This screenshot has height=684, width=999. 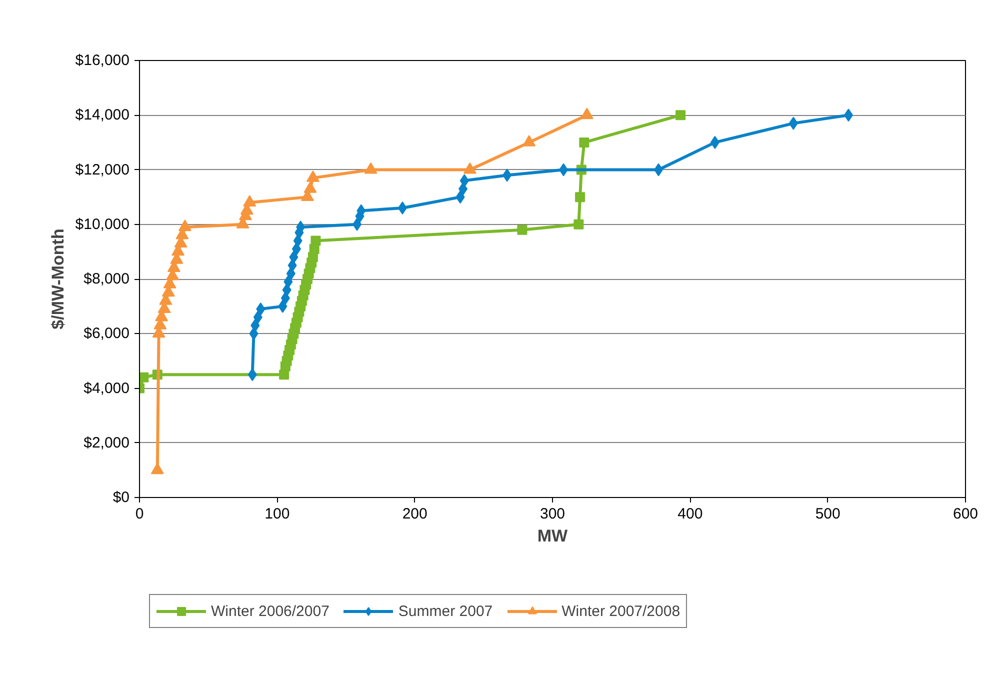 What do you see at coordinates (121, 497) in the screenshot?
I see `y-tick-label: $0` at bounding box center [121, 497].